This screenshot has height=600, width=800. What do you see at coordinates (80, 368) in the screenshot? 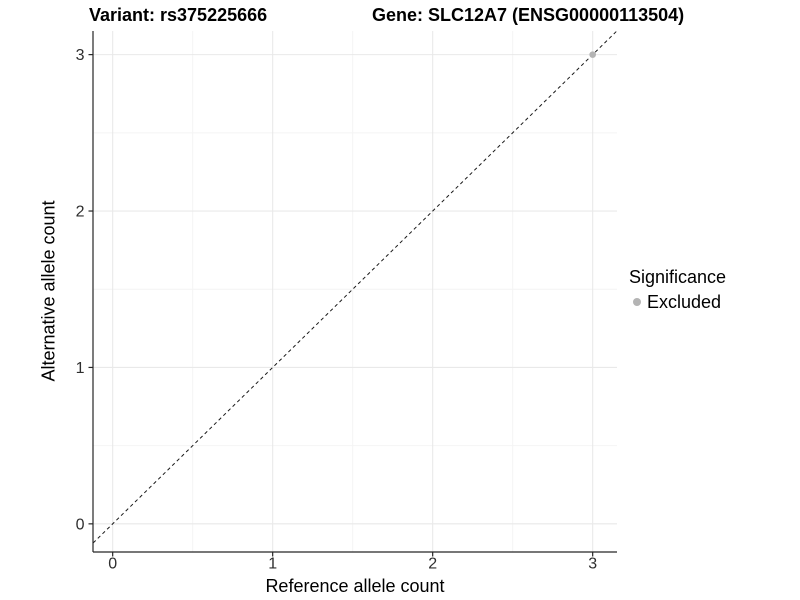
I see `y-tick-label: 1` at bounding box center [80, 368].